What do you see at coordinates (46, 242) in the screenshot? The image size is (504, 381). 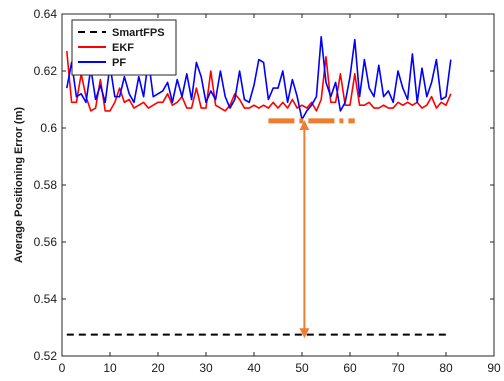 I see `y-tick-label: 0.56` at bounding box center [46, 242].